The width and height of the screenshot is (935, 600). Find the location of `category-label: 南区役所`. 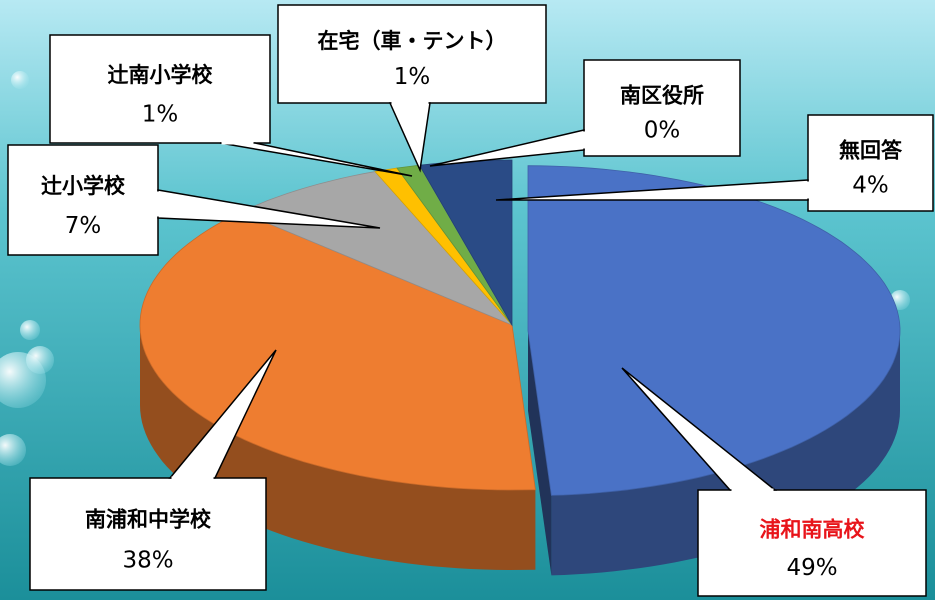

category-label: 南区役所 is located at coordinates (662, 95).